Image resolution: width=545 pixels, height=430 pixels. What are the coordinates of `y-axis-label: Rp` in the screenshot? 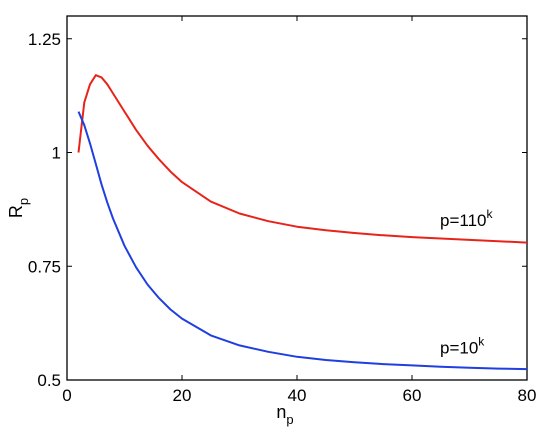 It's located at (18, 208).